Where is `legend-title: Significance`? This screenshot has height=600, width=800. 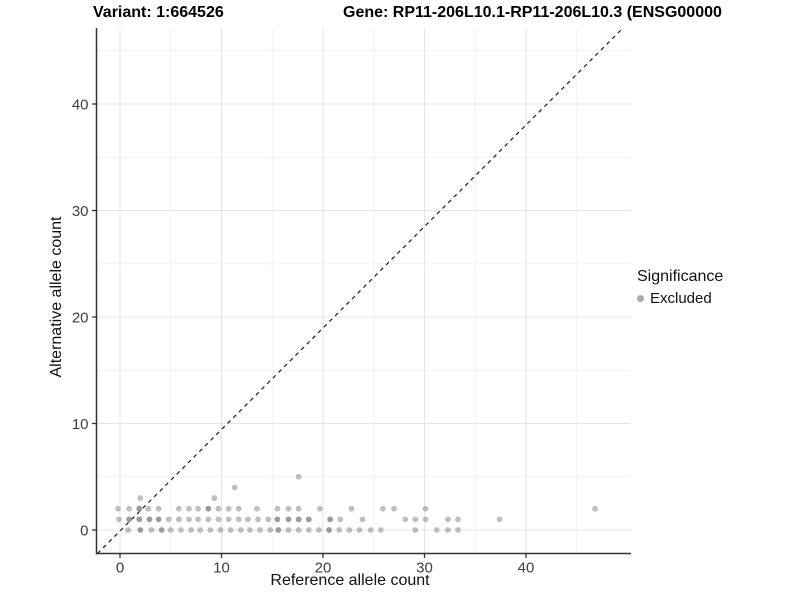
legend-title: Significance is located at coordinates (680, 276).